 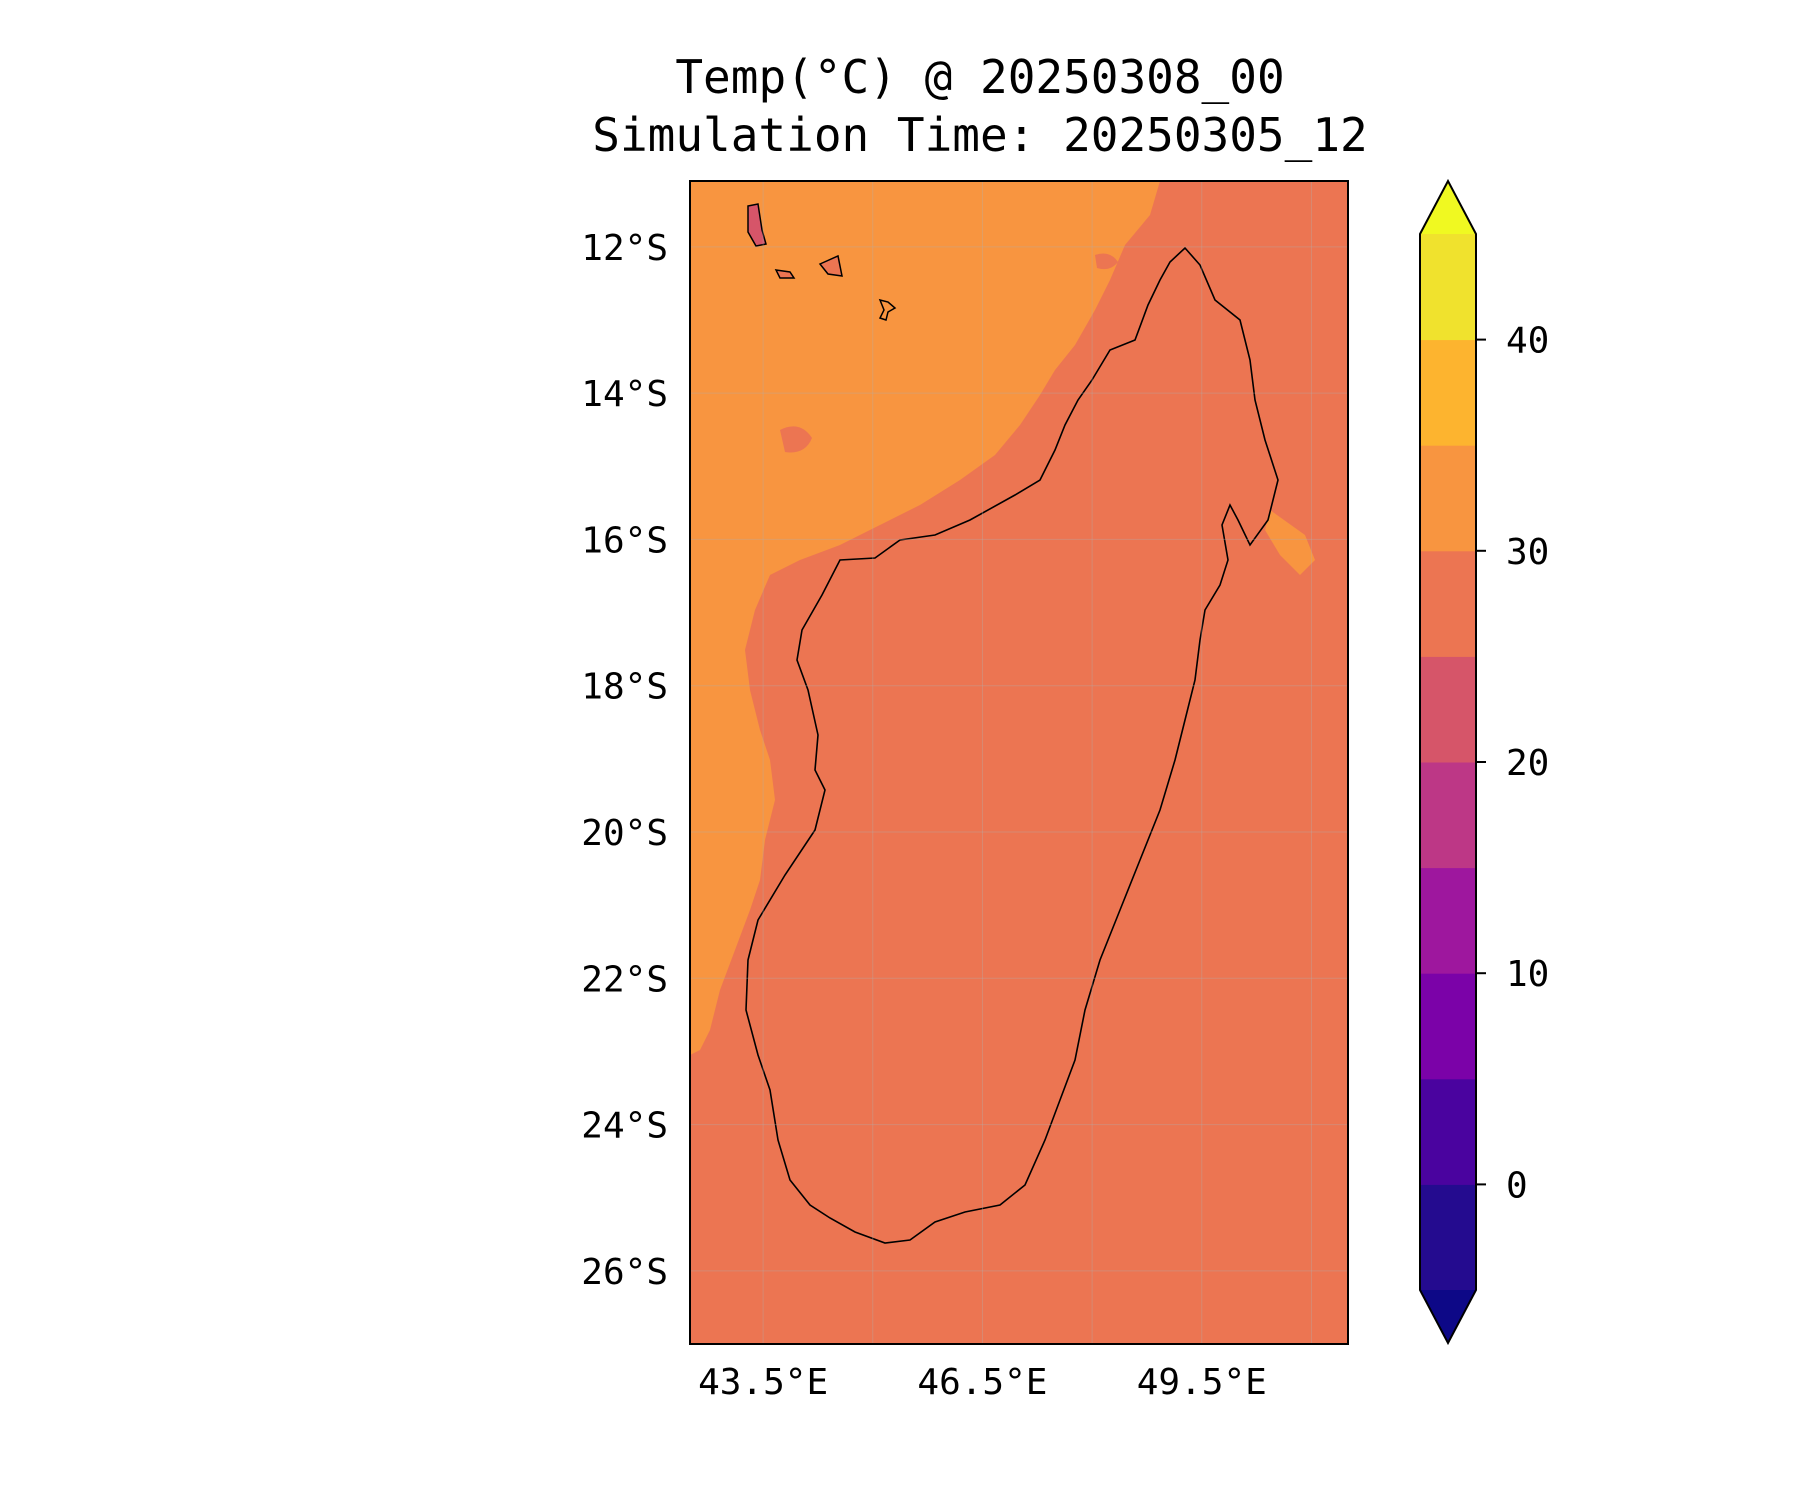 I want to click on colorbar-outline, so click(x=1448, y=762).